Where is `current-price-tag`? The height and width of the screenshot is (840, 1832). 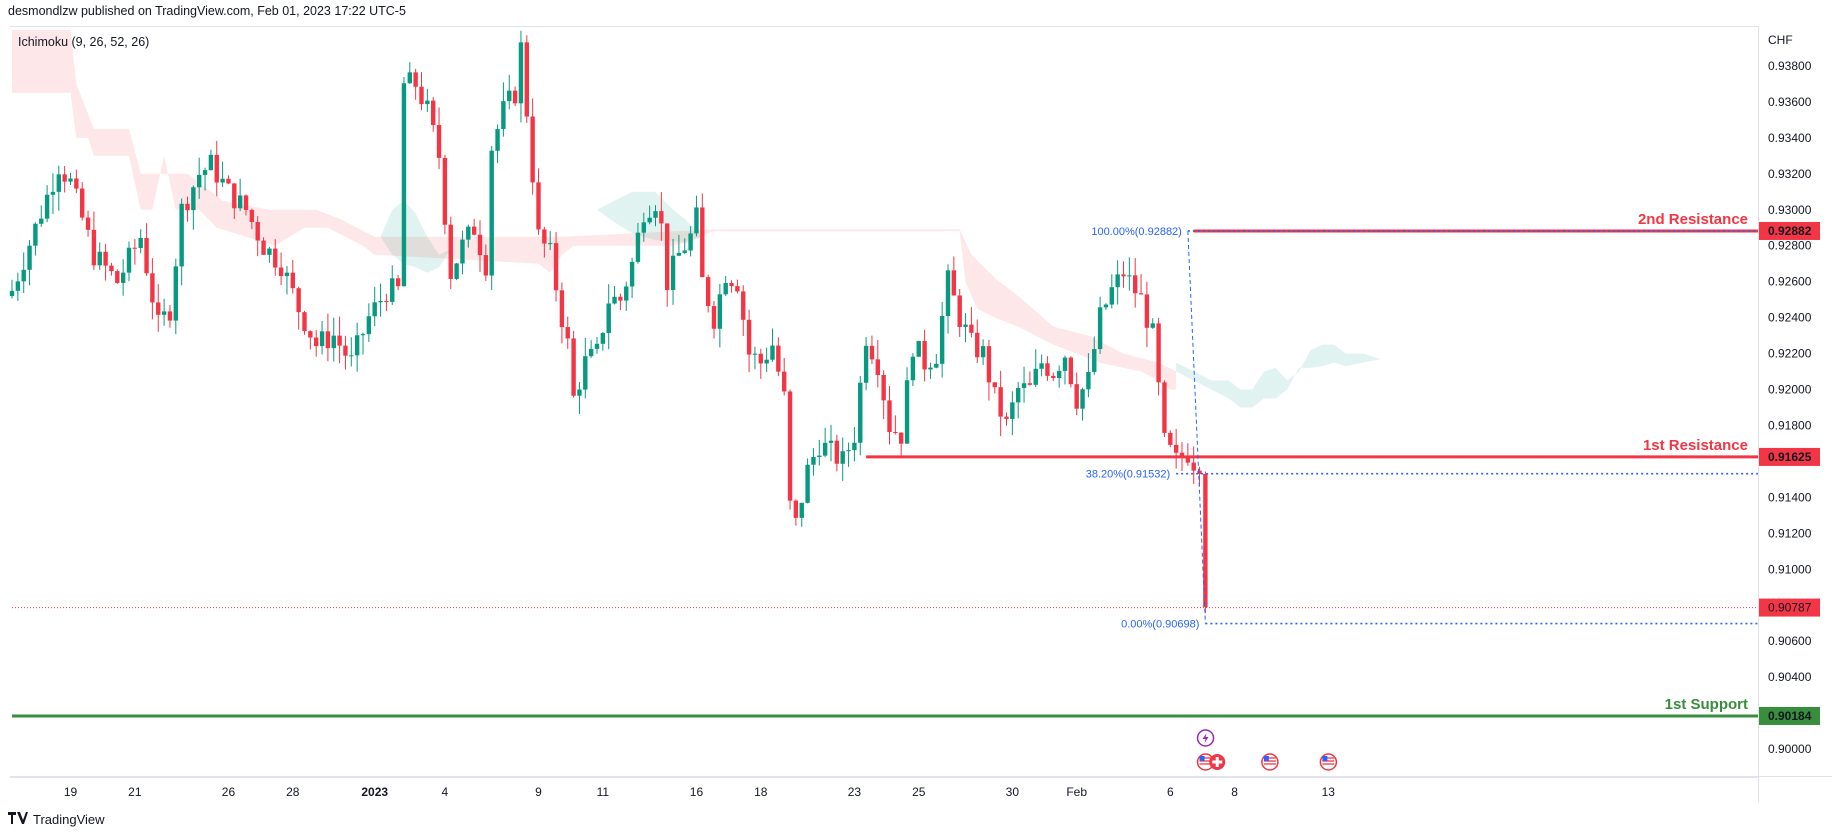
current-price-tag is located at coordinates (1789, 607).